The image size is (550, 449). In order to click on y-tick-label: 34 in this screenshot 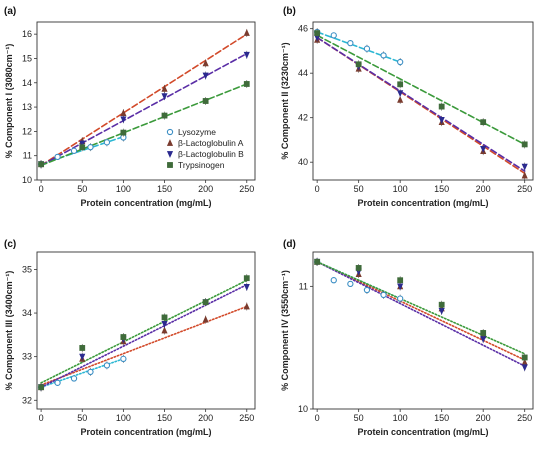, I will do `click(27, 313)`.